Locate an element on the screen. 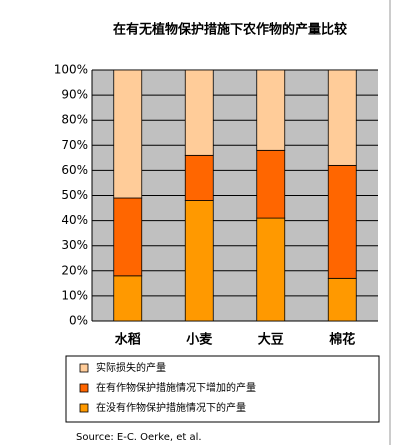  x-tick-label: 大豆 is located at coordinates (271, 340).